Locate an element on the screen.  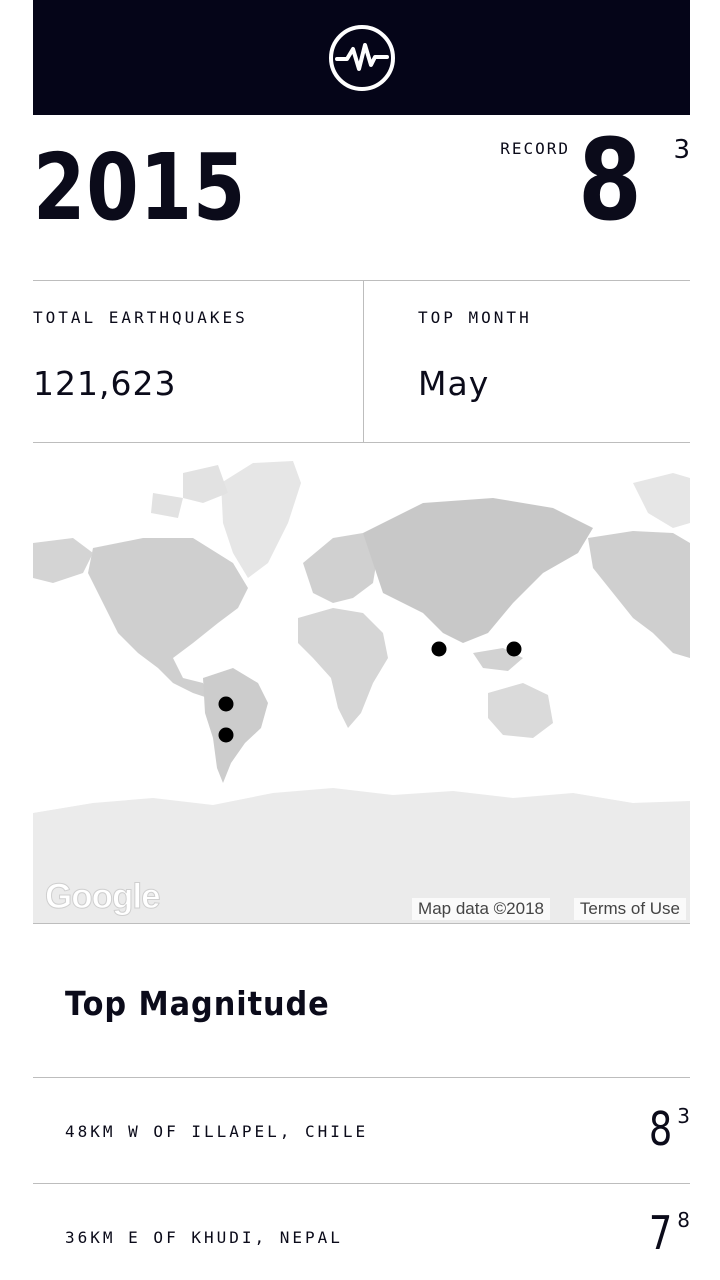
year-summary: 2015 RECORD 8 3 is located at coordinates (361, 198).